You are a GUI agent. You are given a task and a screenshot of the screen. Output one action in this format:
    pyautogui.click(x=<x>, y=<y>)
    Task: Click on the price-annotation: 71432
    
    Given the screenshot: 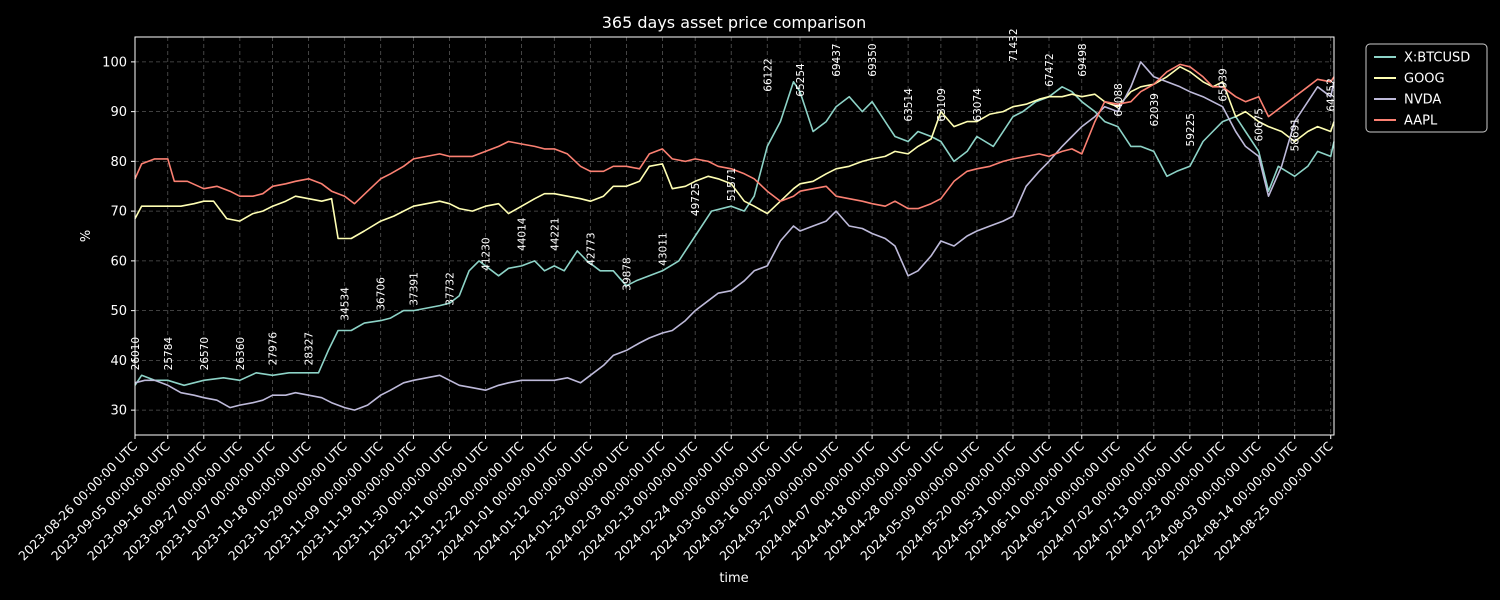 What is the action you would take?
    pyautogui.click(x=1014, y=44)
    